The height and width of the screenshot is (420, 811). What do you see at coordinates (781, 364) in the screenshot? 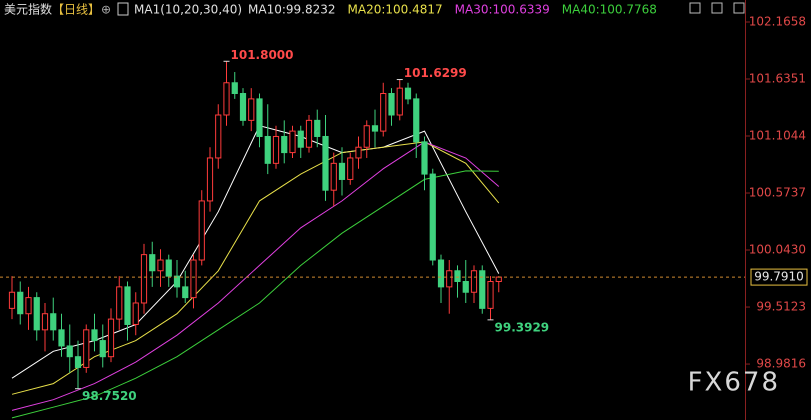
I see `y-tick-label: 98.9816` at bounding box center [781, 364].